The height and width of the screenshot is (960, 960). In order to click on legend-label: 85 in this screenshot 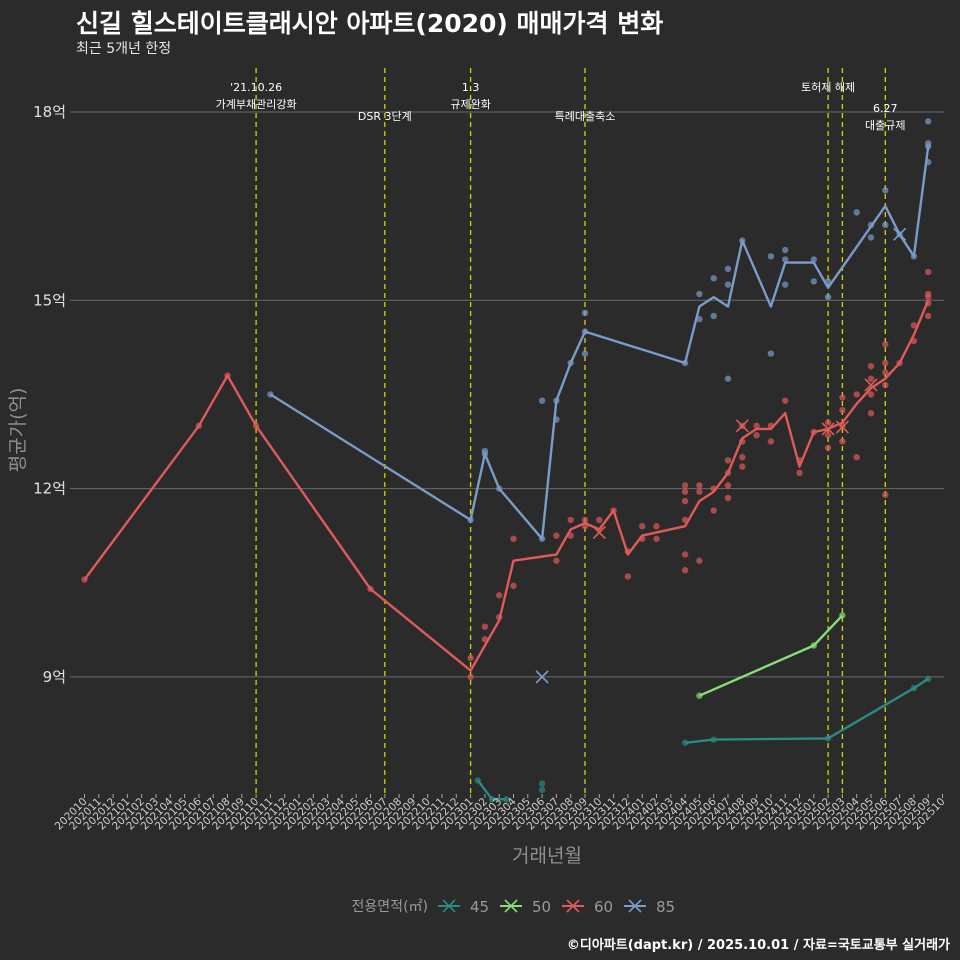, I will do `click(665, 907)`.